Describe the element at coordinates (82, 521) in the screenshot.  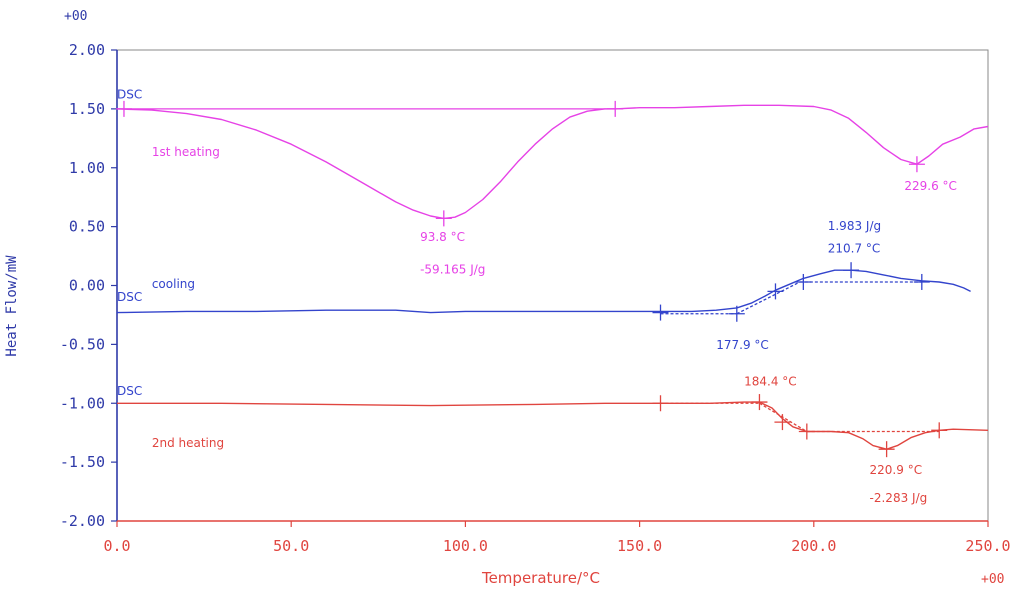
I see `y-tick-label: -2.00` at that location.